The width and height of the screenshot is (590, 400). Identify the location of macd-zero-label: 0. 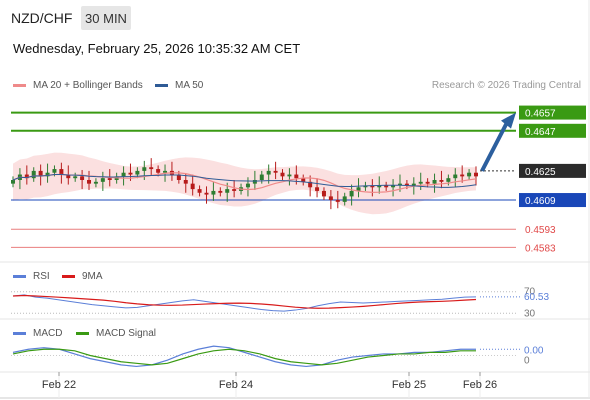
(527, 361).